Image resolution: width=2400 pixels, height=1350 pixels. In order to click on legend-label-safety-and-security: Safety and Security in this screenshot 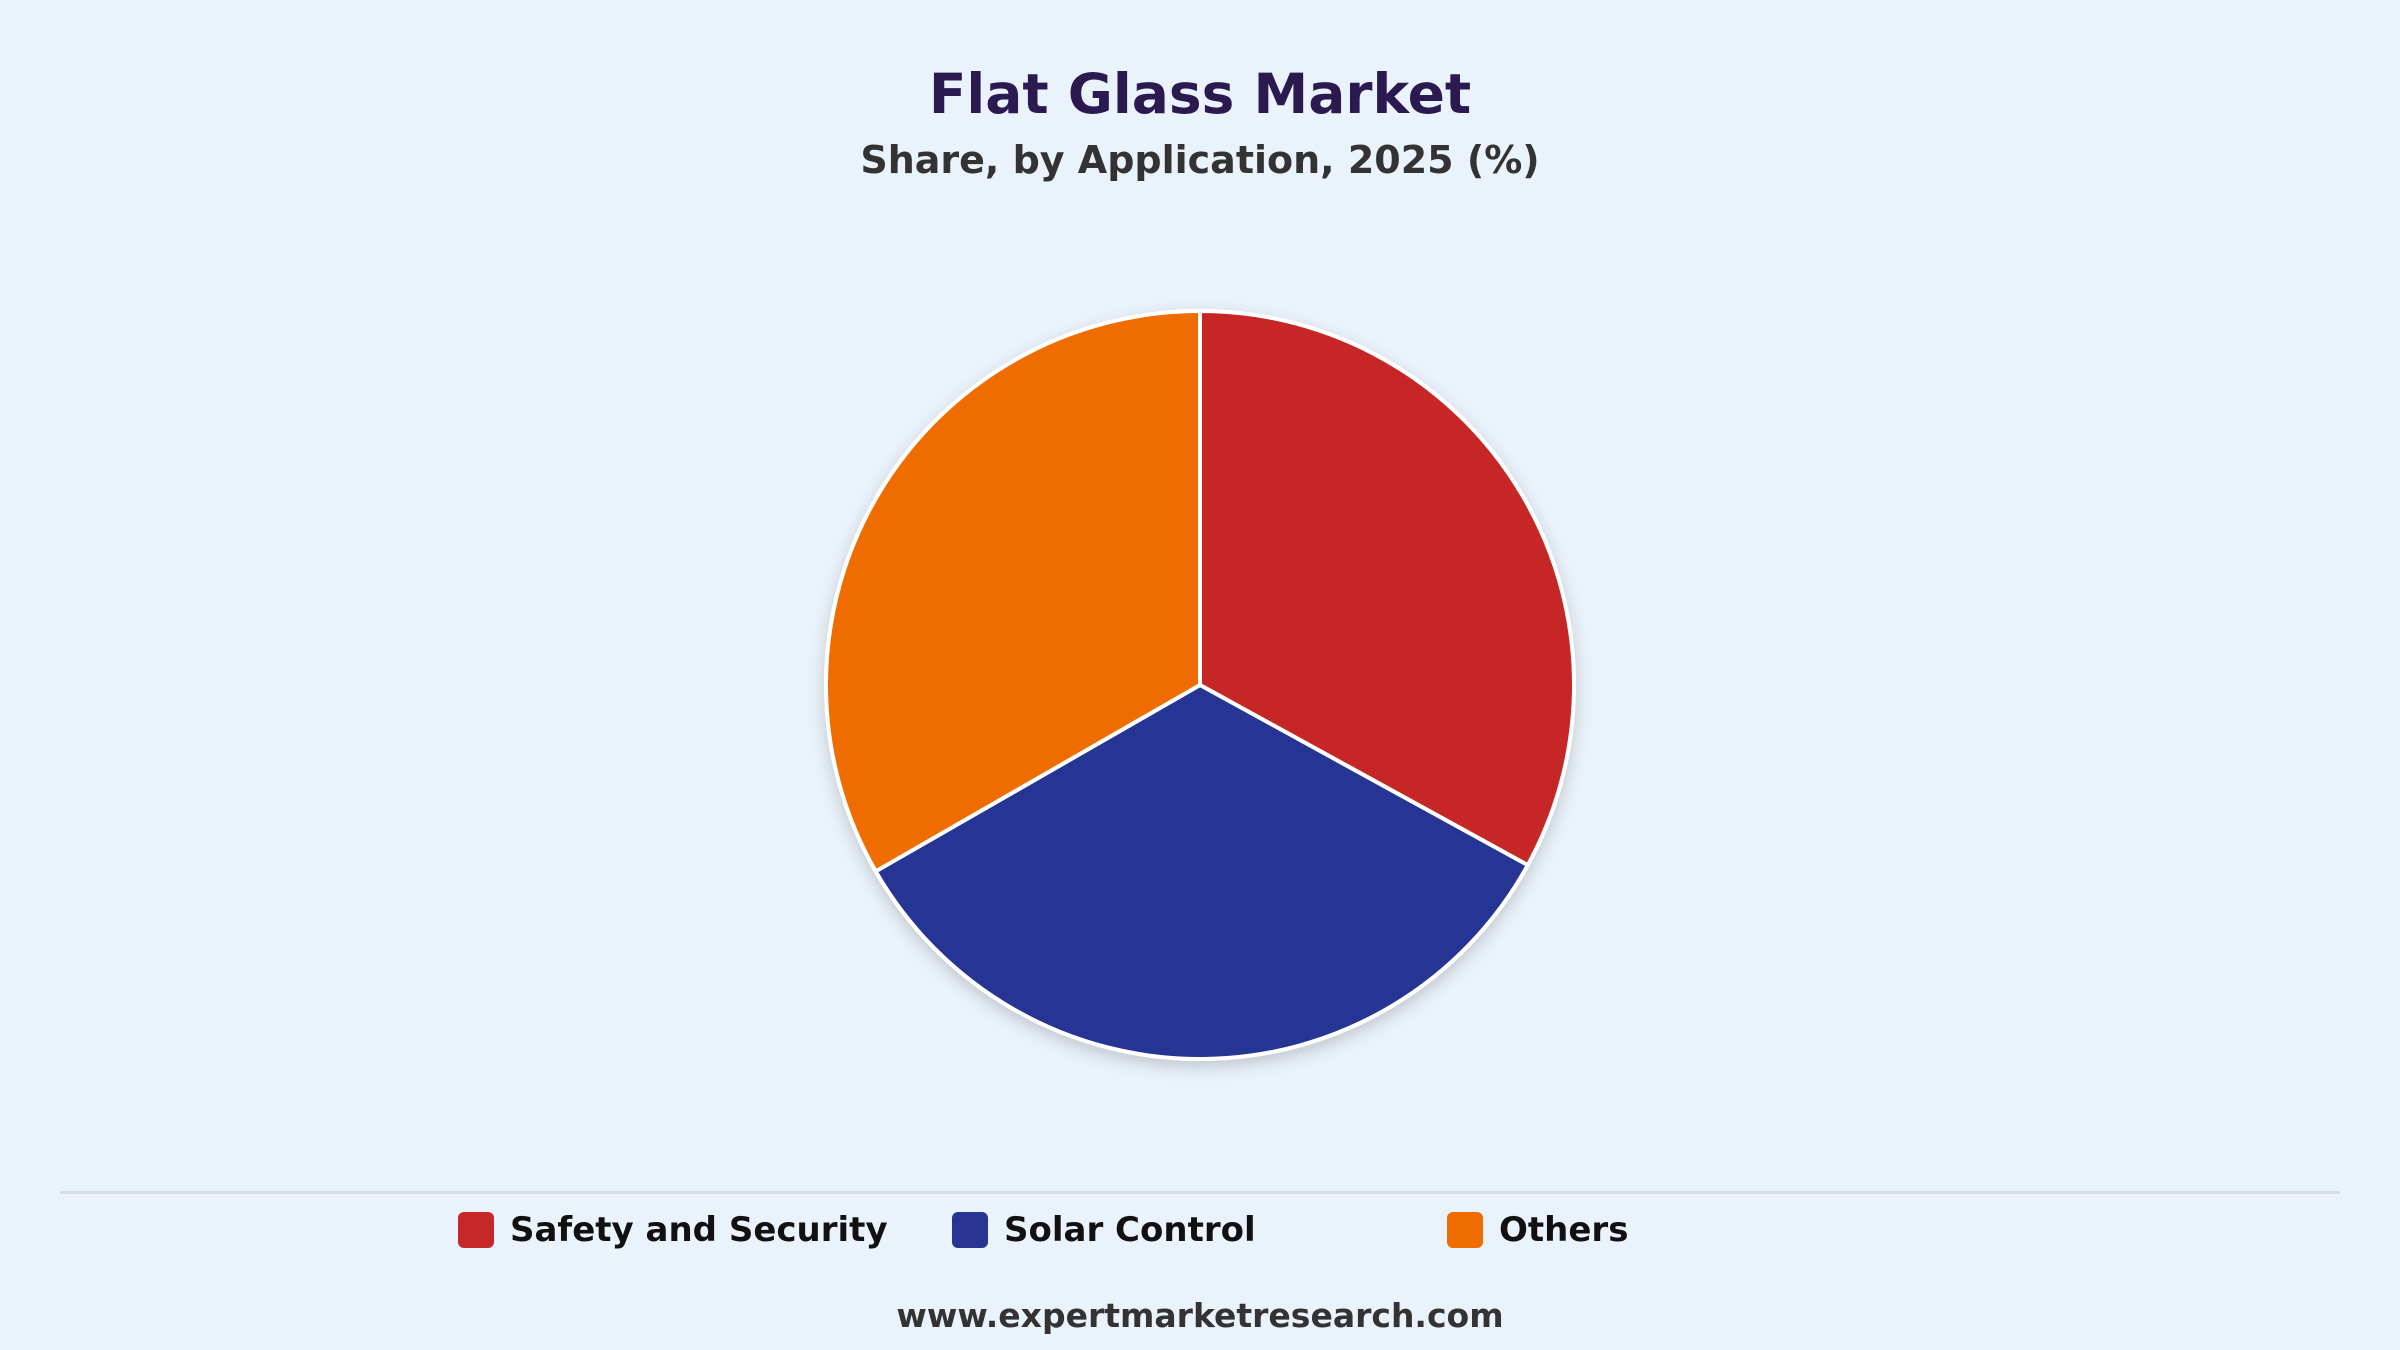, I will do `click(699, 1230)`.